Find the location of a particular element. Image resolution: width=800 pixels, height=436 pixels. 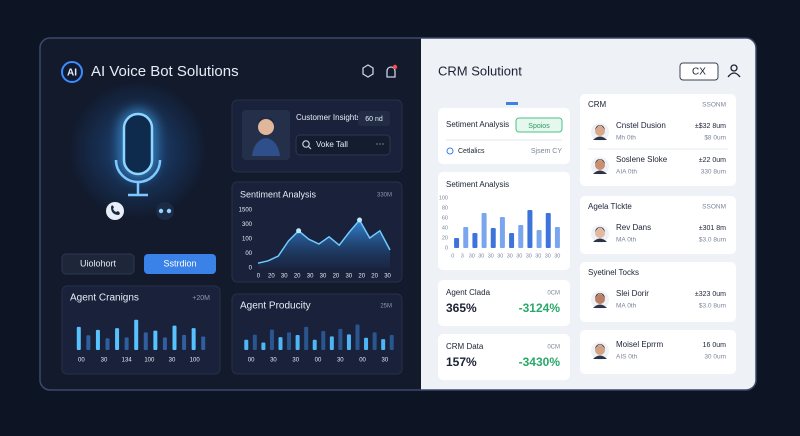

row-value: ±323 0um is located at coordinates (710, 294).